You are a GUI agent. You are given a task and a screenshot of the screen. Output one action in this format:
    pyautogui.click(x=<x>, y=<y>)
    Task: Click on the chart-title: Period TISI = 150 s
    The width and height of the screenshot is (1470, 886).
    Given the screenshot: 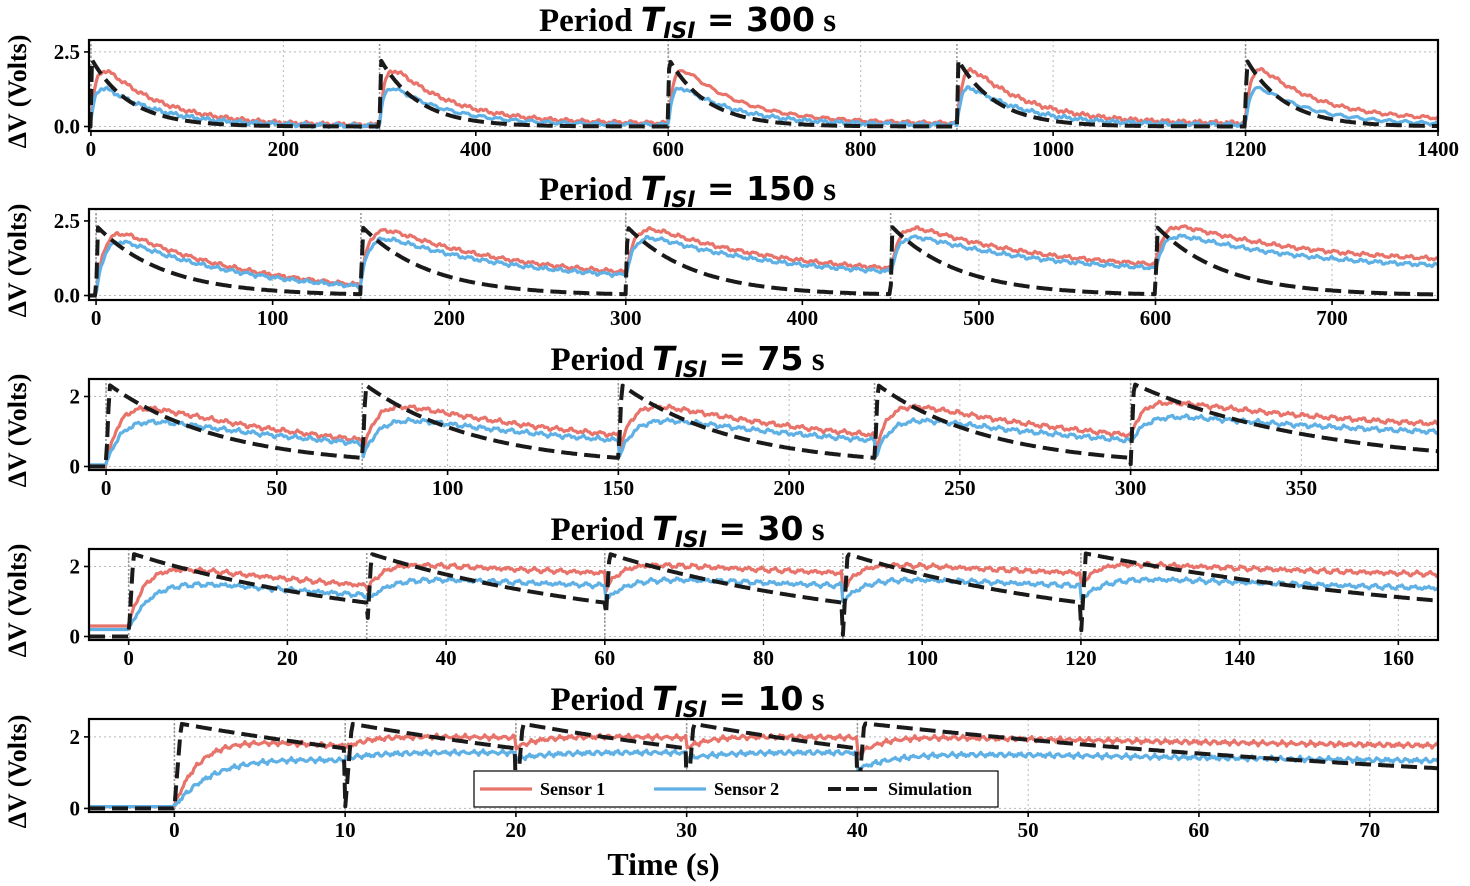 What is the action you would take?
    pyautogui.click(x=687, y=191)
    